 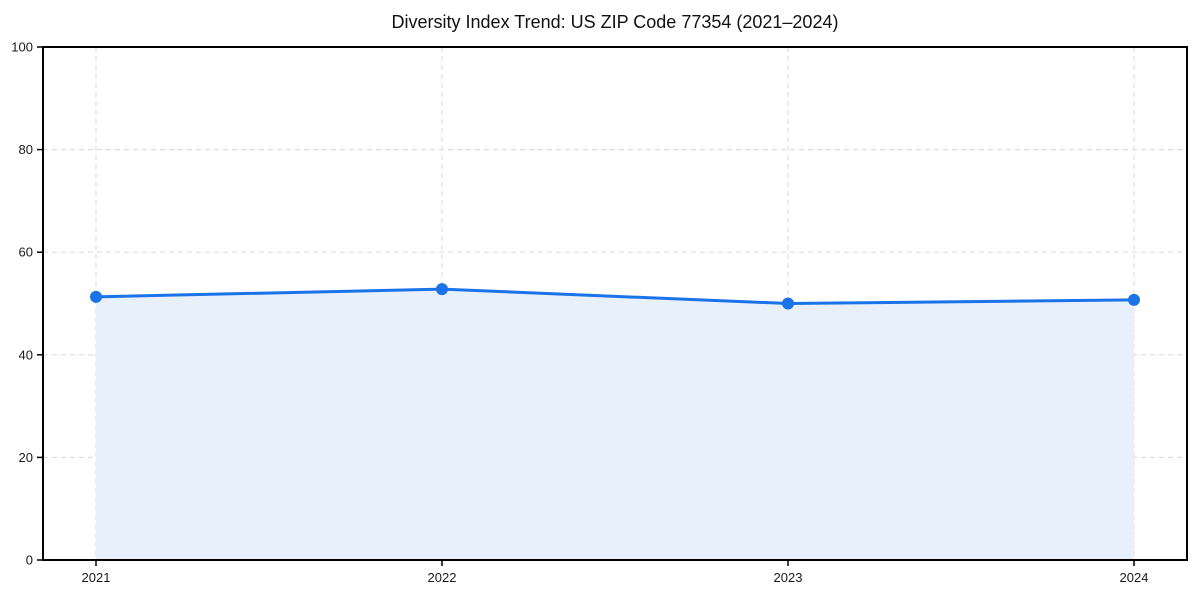 I want to click on y-tick-label-80: 80, so click(x=26, y=149).